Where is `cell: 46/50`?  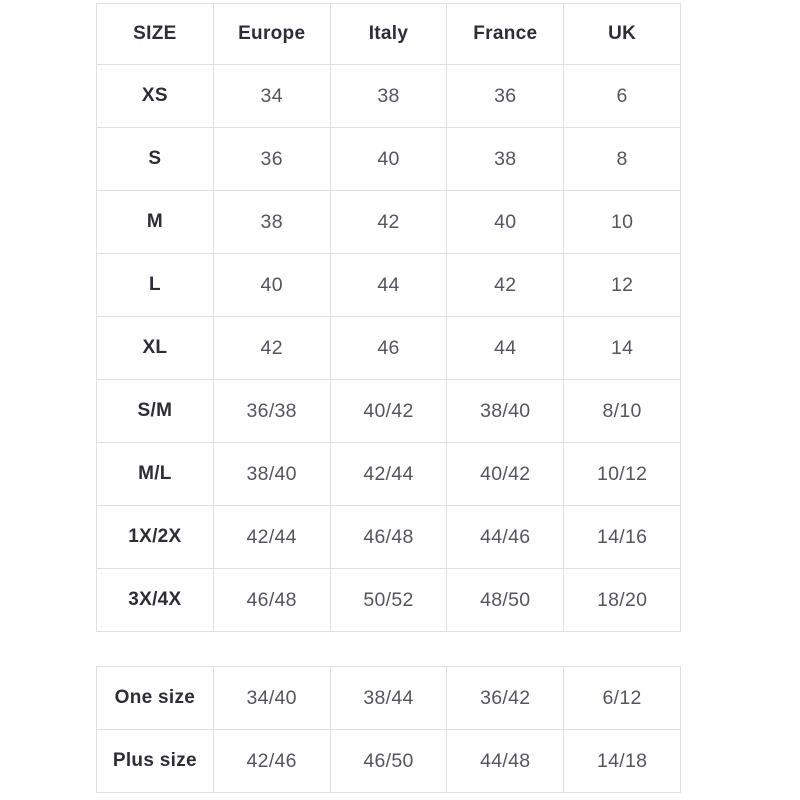 cell: 46/50 is located at coordinates (388, 761).